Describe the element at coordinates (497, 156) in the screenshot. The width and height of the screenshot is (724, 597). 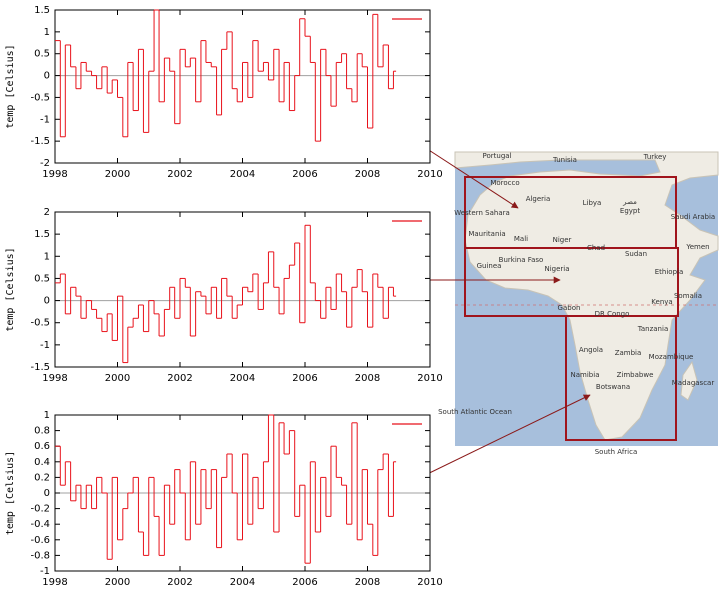
I see `map-label: Portugal` at that location.